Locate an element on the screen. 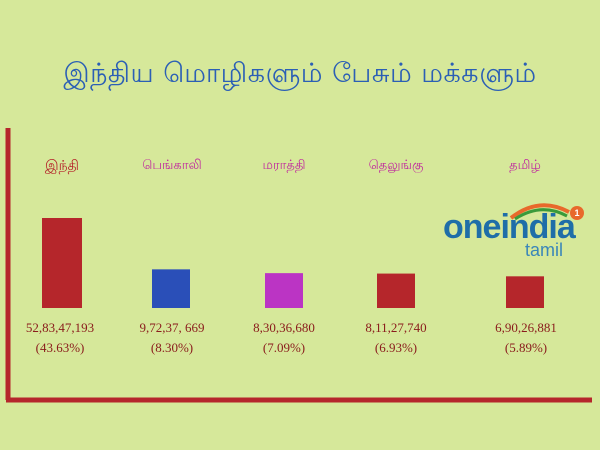 This screenshot has width=600, height=450. chart-title: இந்திய மொழிகளும் பேசும் மக்களும் is located at coordinates (300, 73).